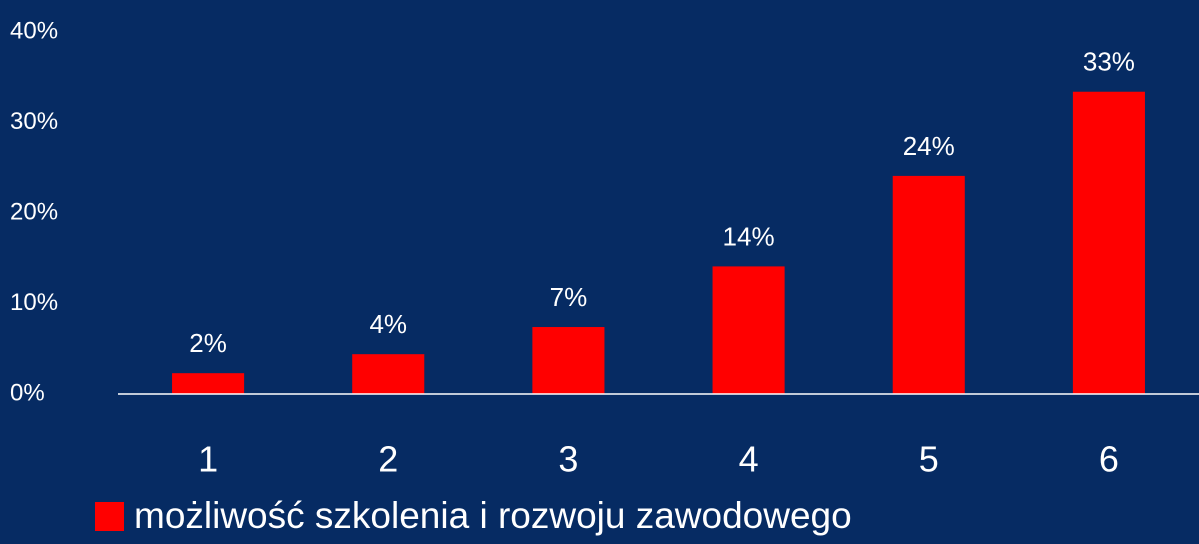 Image resolution: width=1199 pixels, height=544 pixels. What do you see at coordinates (1109, 62) in the screenshot?
I see `data-label: 33%` at bounding box center [1109, 62].